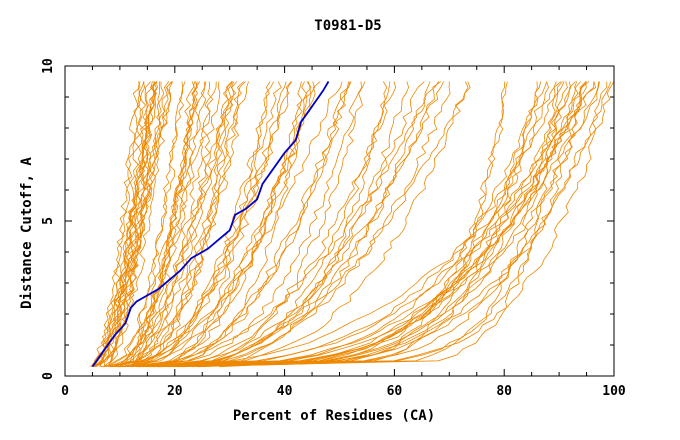  Describe the element at coordinates (395, 391) in the screenshot. I see `x-tick-label-60: 60` at that location.